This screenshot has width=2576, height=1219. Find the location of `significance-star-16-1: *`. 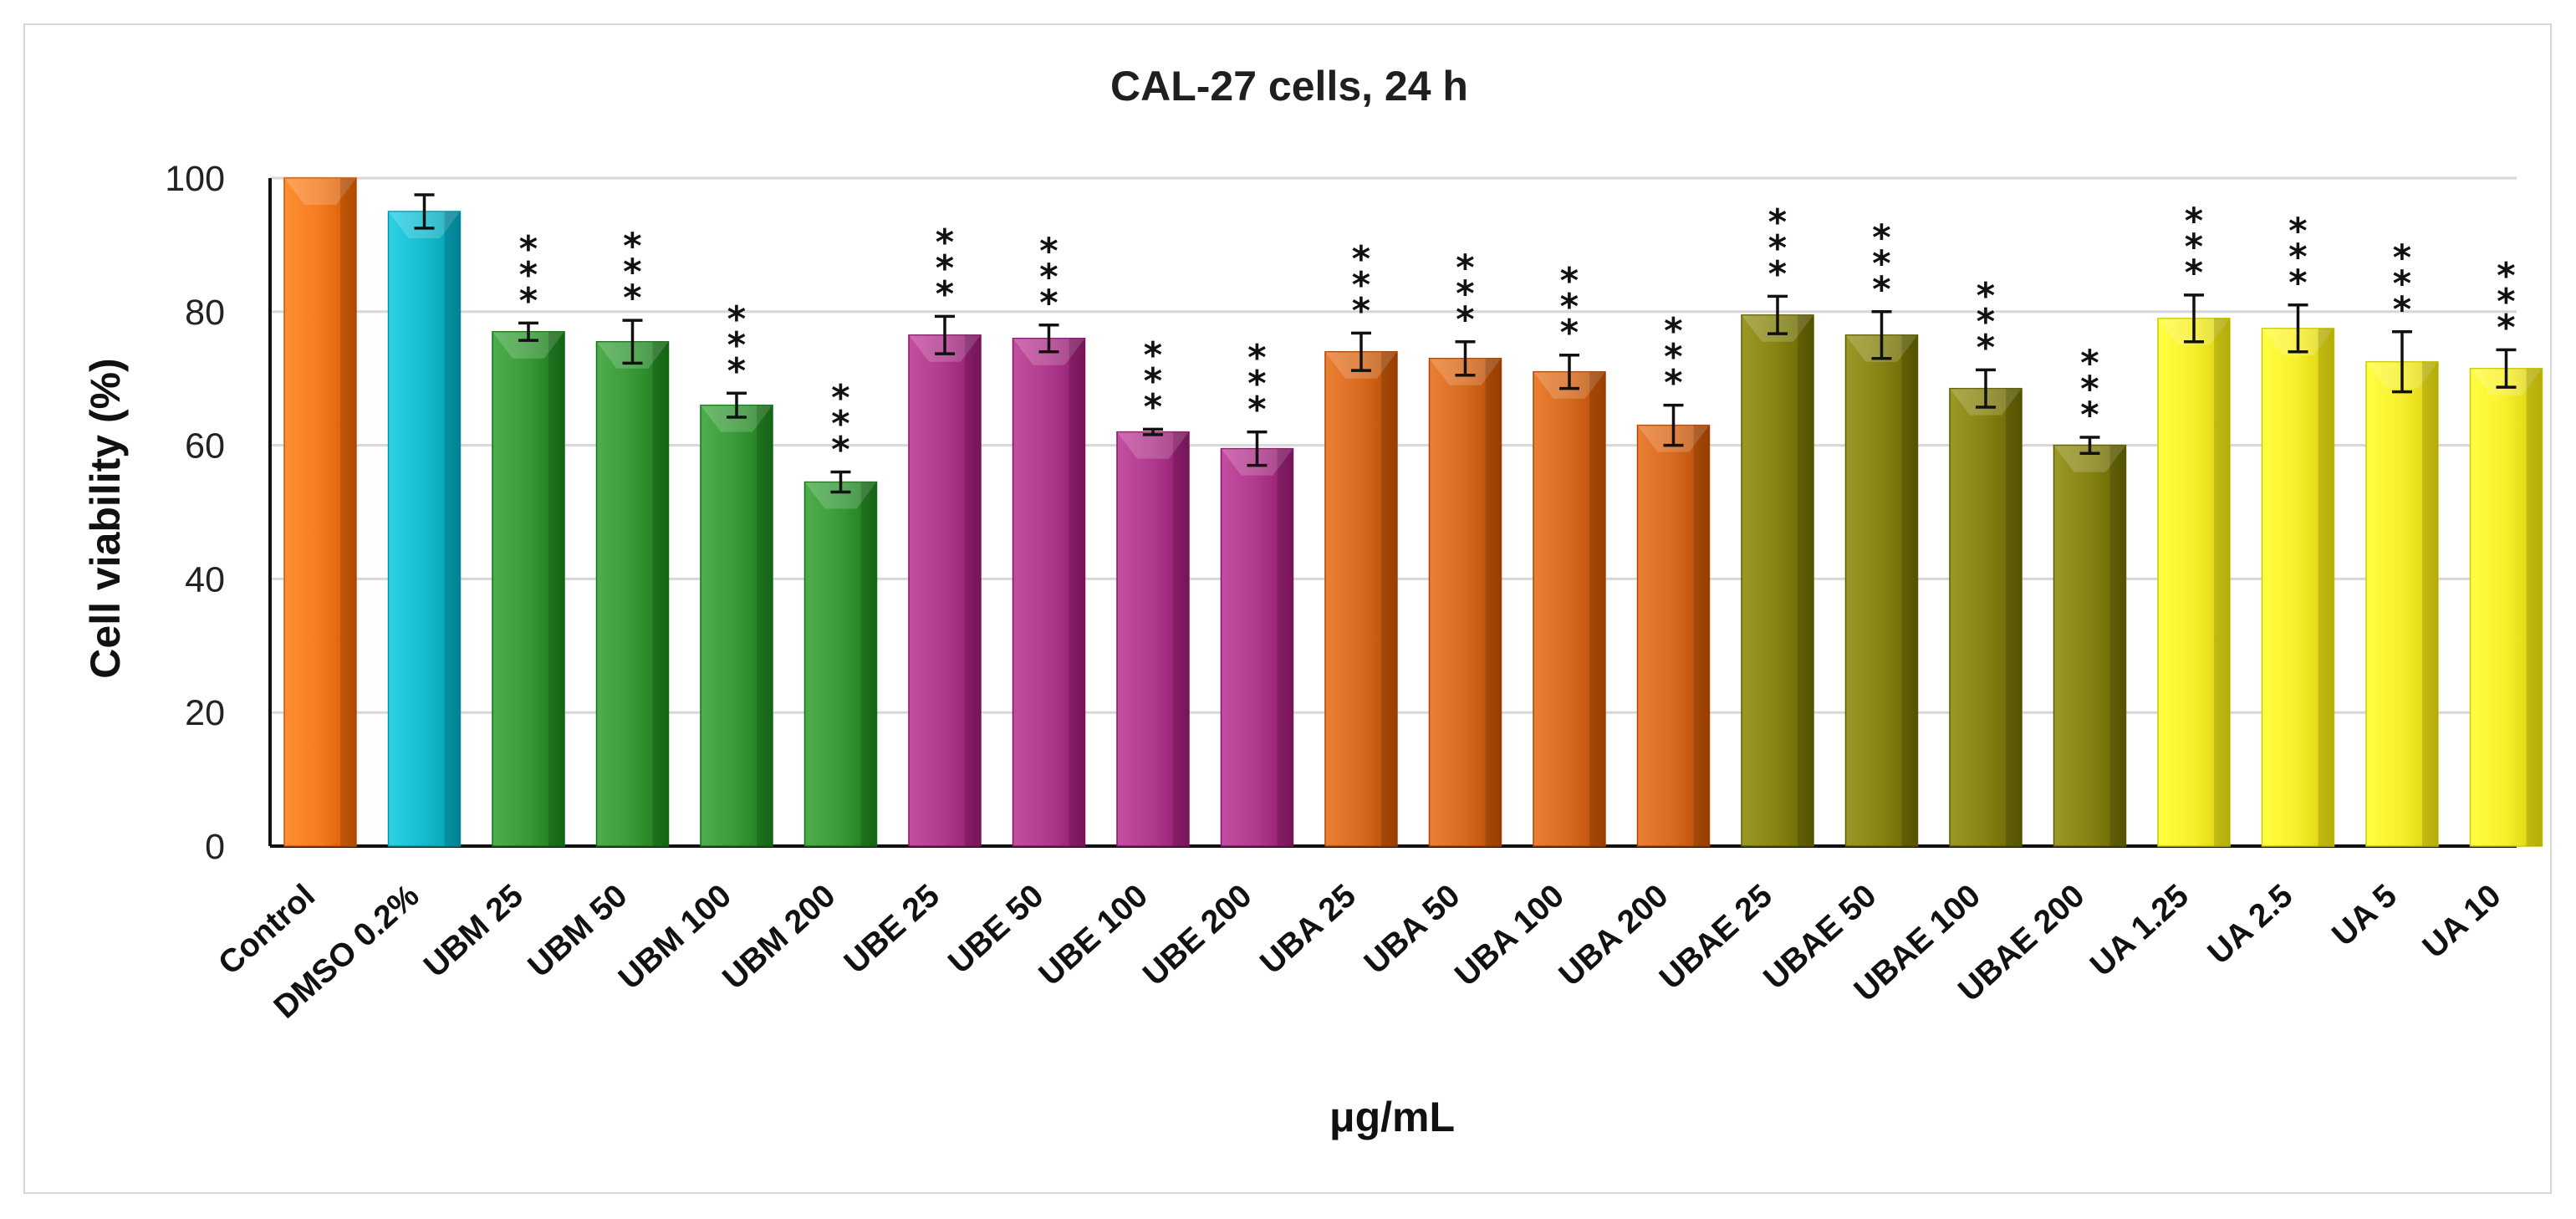

significance-star-16-1: * is located at coordinates (1986, 322).